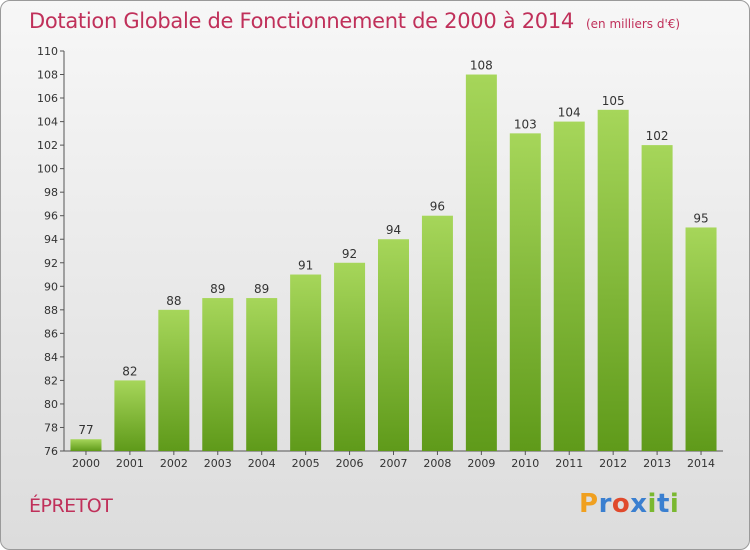 The image size is (750, 550). What do you see at coordinates (51, 427) in the screenshot?
I see `y-tick-label: 78` at bounding box center [51, 427].